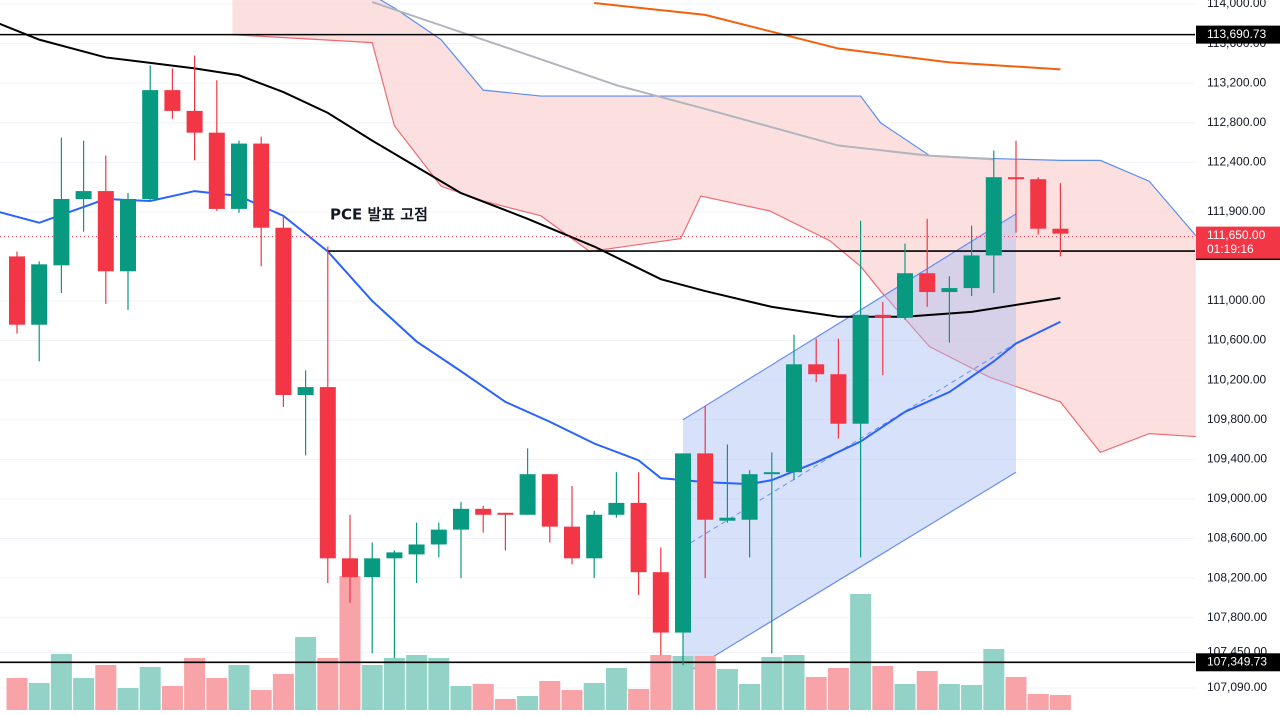  Describe the element at coordinates (1237, 617) in the screenshot. I see `y-tick-label: 107,800.00` at that location.